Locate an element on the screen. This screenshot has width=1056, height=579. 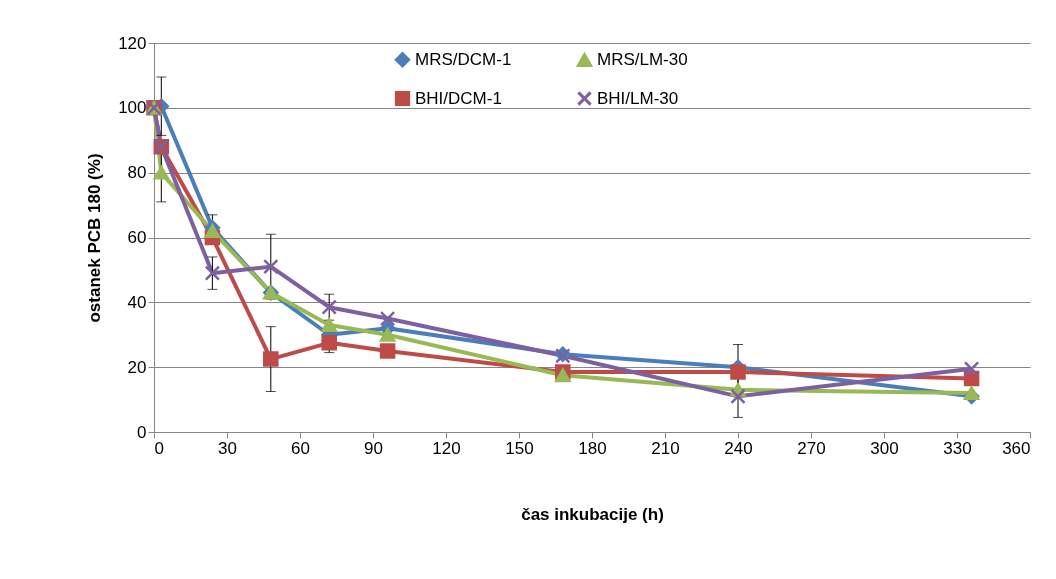
x-tick-label: 240 is located at coordinates (738, 448).